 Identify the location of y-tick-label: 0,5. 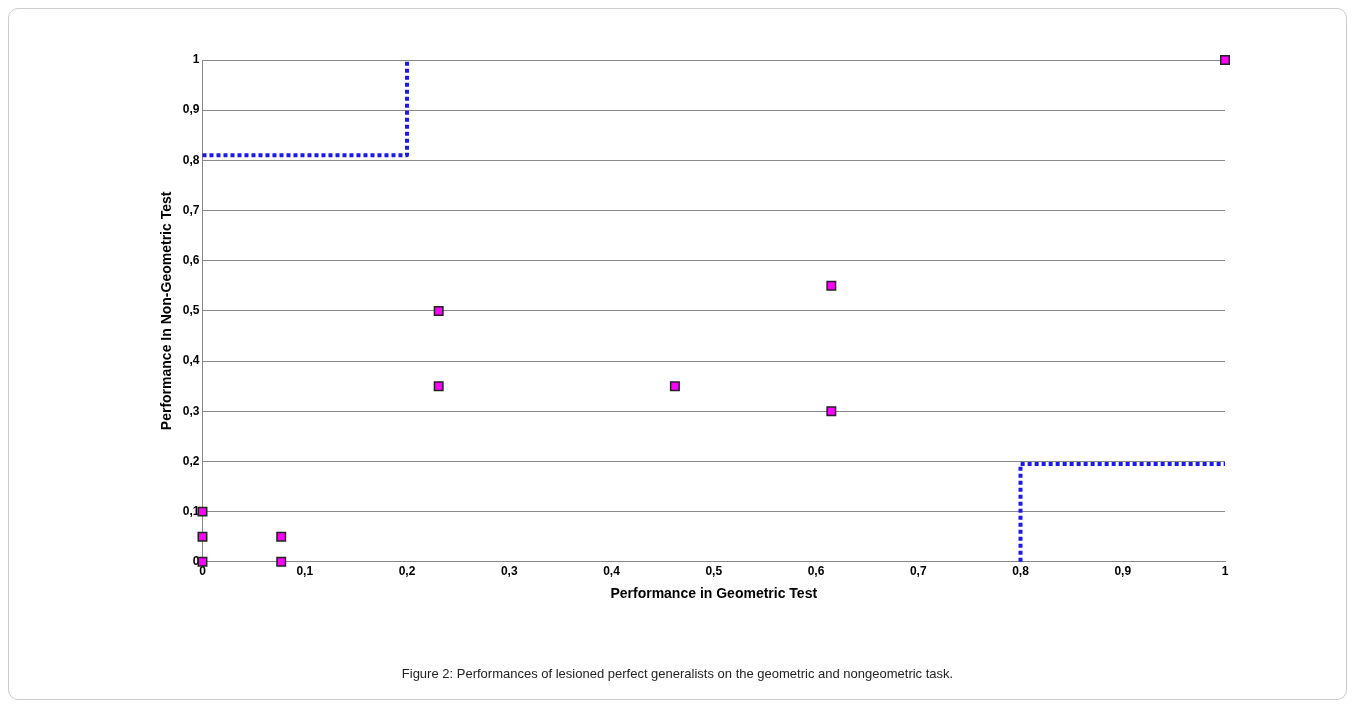
(191, 310).